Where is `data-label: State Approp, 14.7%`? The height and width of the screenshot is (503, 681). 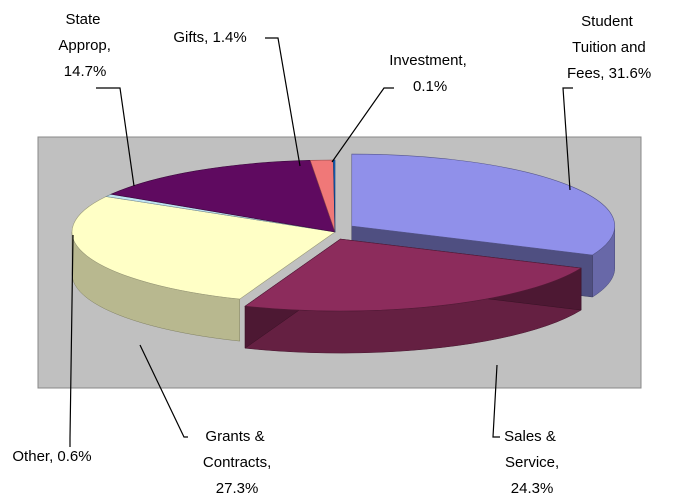
data-label: State Approp, 14.7% is located at coordinates (83, 45).